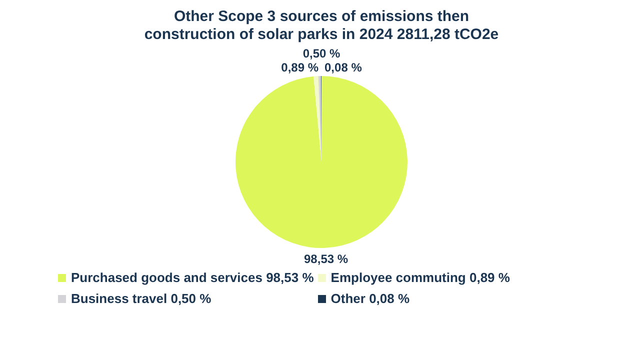 The width and height of the screenshot is (643, 340). I want to click on legend-label: Business travel 0,50 %, so click(141, 298).